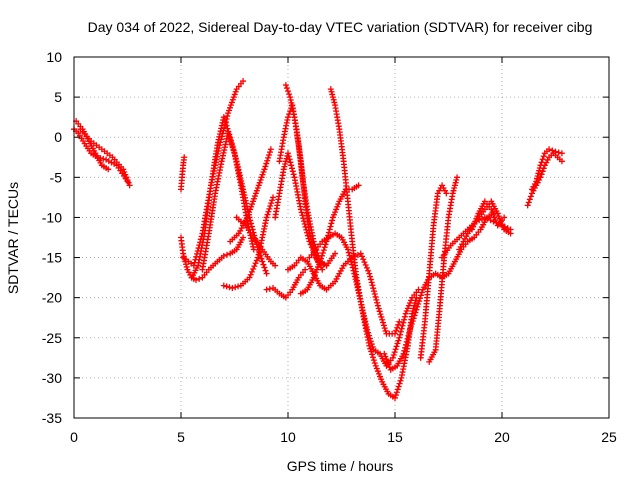 The width and height of the screenshot is (640, 480). What do you see at coordinates (52, 258) in the screenshot?
I see `y-tick-label: -15` at bounding box center [52, 258].